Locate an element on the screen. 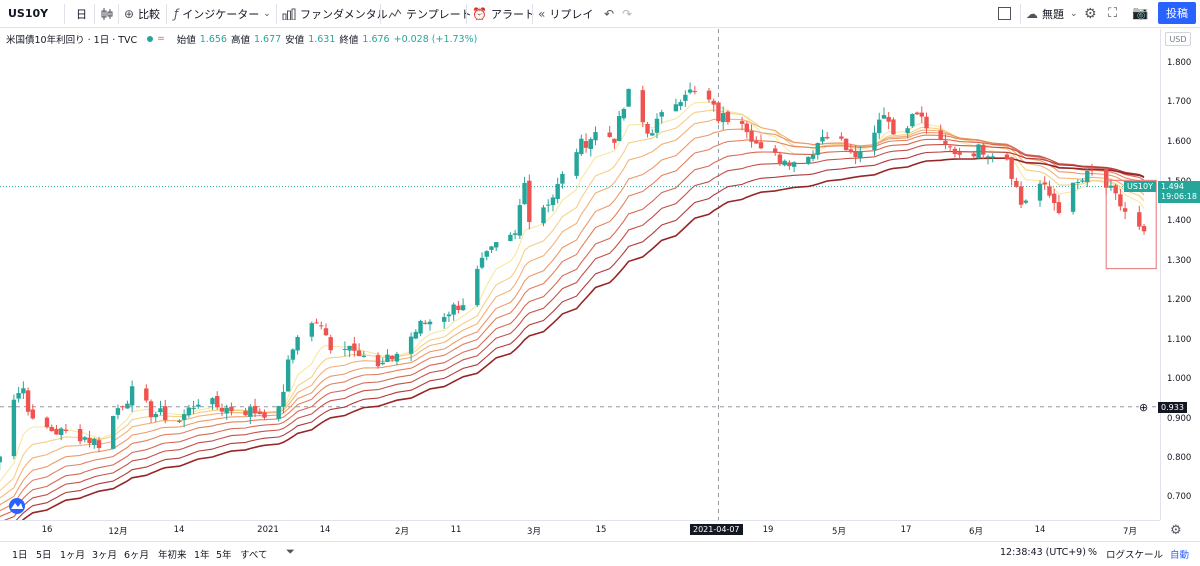  low-label: 安値 is located at coordinates (295, 40).